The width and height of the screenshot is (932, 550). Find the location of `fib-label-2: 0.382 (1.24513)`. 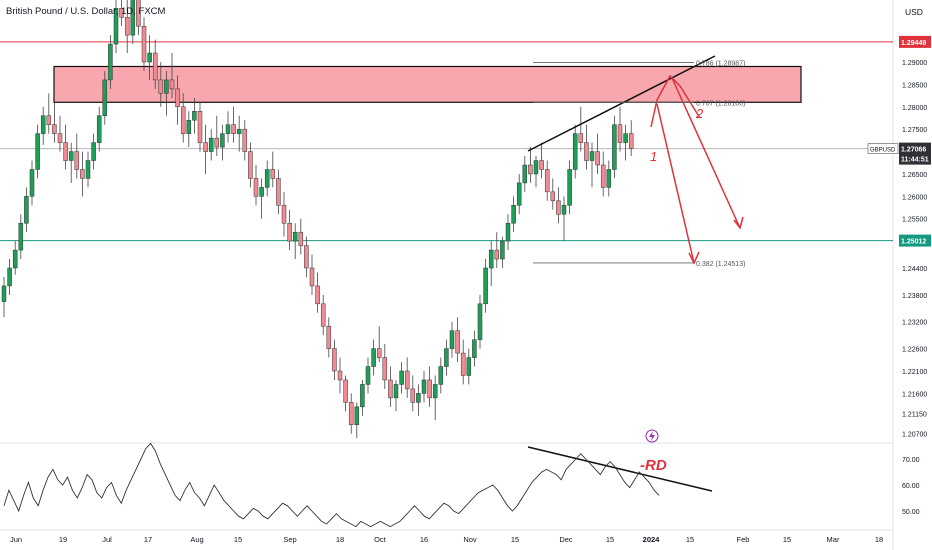

fib-label-2: 0.382 (1.24513) is located at coordinates (720, 264).